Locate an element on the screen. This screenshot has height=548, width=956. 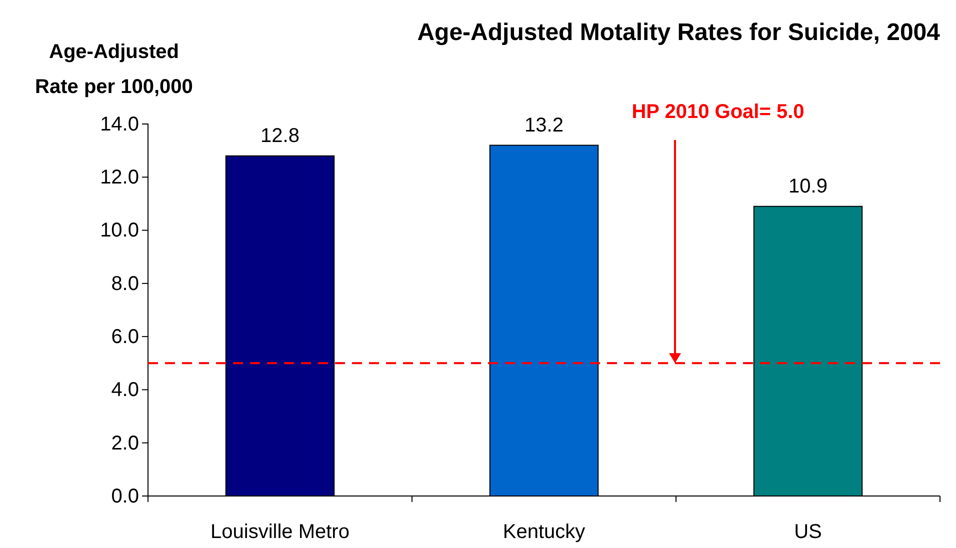
y-tick-label: 0.0 is located at coordinates (125, 496).